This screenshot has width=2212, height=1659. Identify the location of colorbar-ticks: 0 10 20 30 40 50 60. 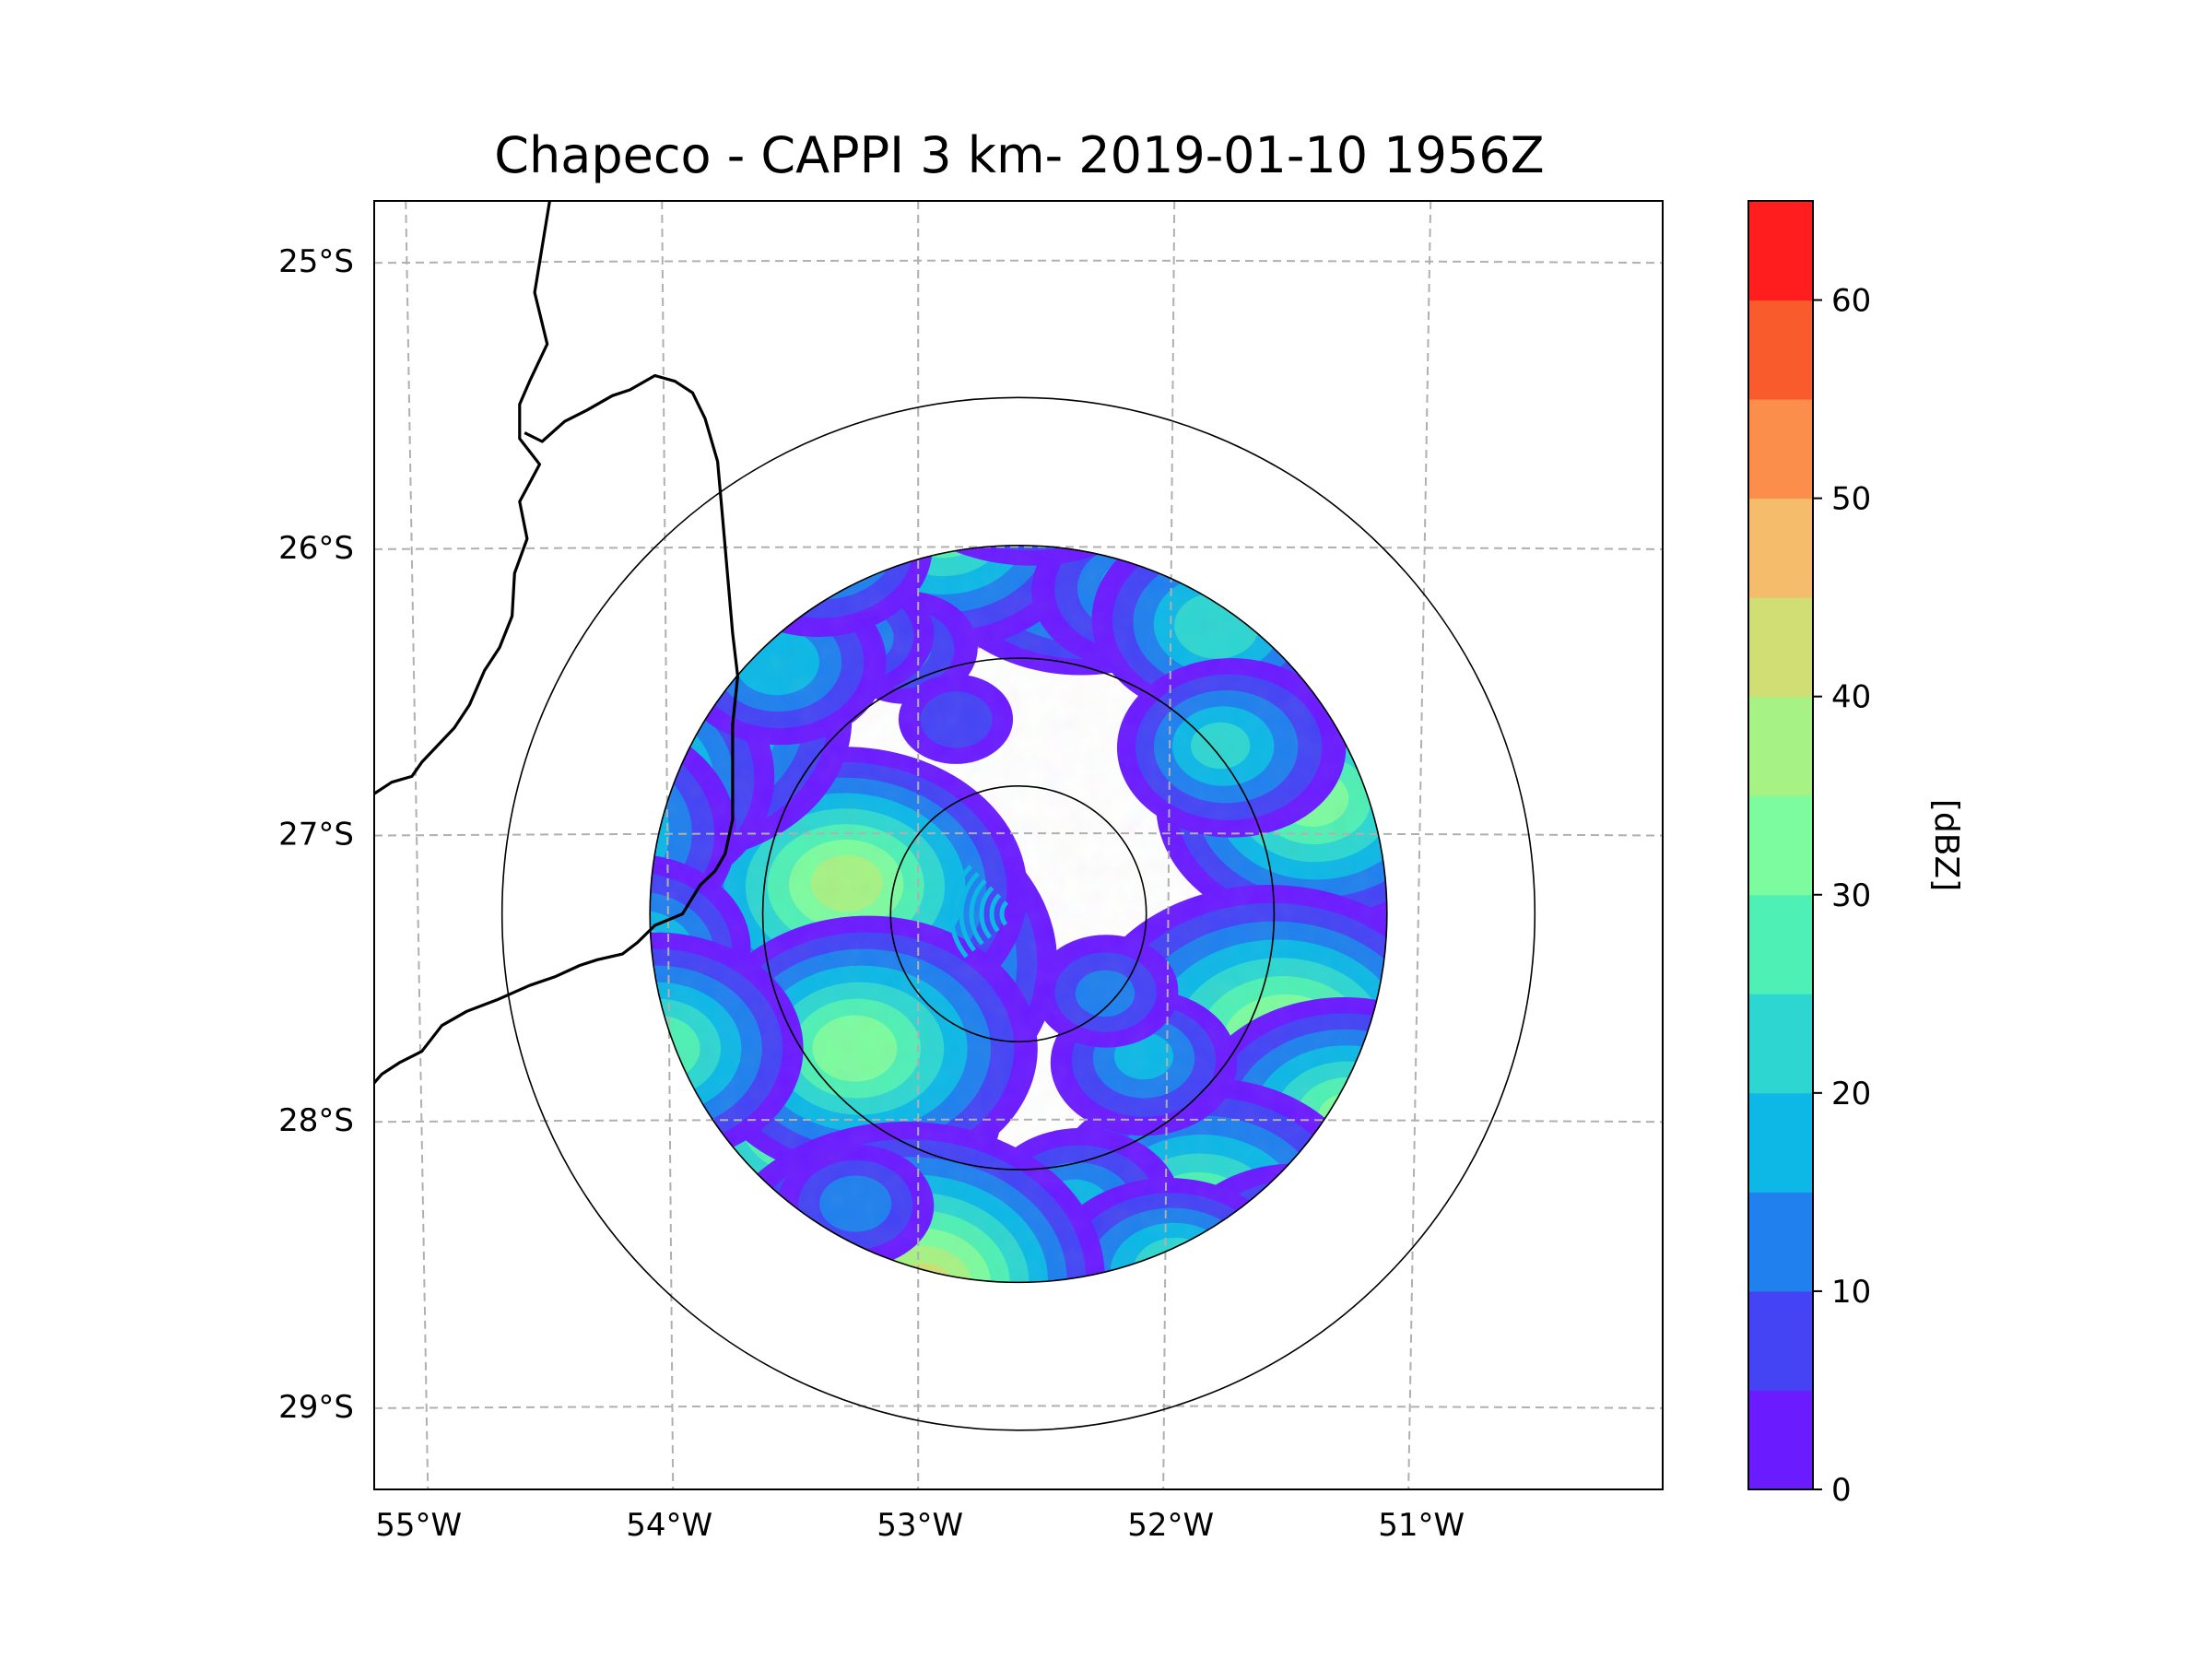
(1842, 896).